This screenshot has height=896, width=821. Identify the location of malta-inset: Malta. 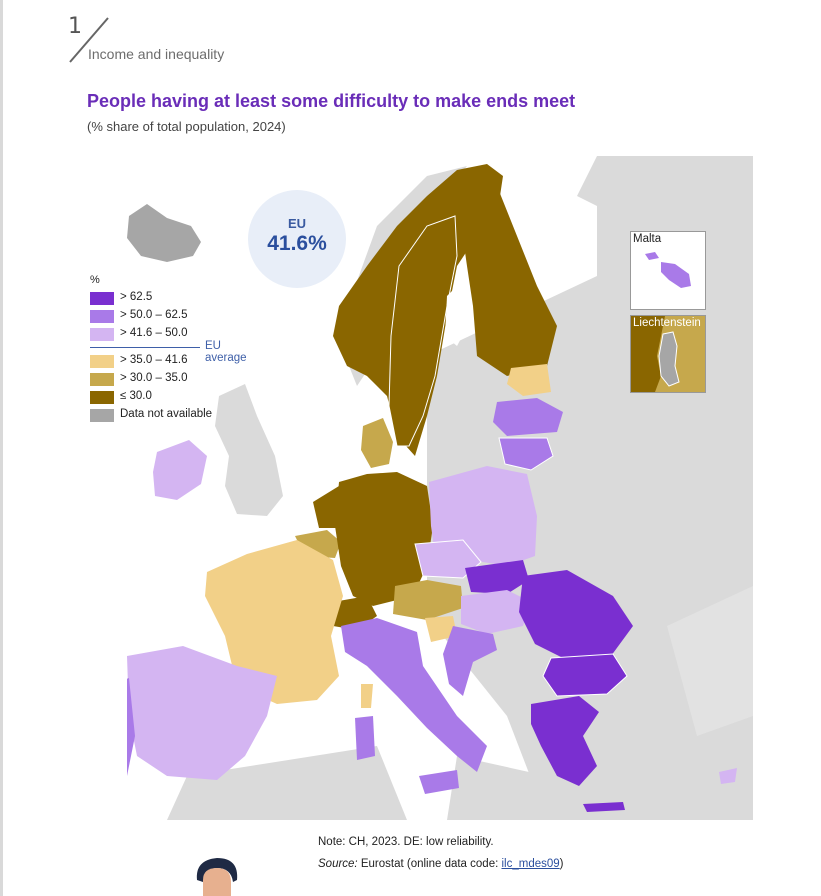
(668, 270).